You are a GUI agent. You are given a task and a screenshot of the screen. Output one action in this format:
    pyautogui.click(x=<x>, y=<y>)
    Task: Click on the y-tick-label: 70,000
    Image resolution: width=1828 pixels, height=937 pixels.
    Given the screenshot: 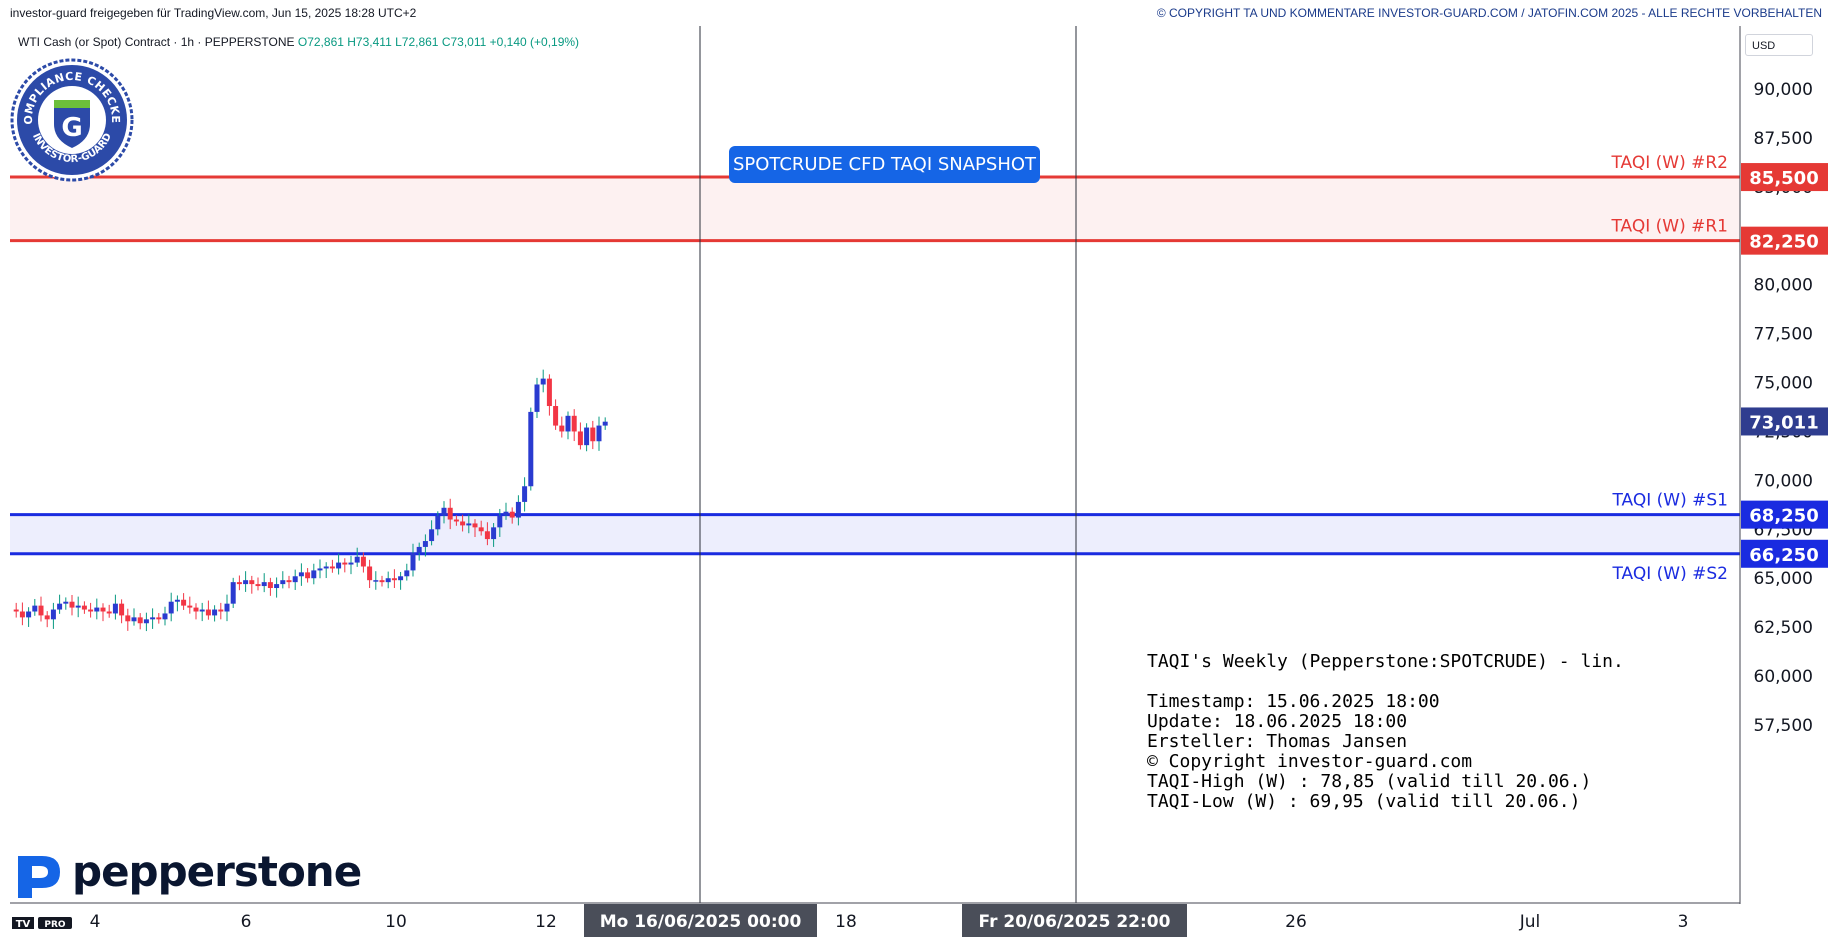 What is the action you would take?
    pyautogui.click(x=1783, y=481)
    